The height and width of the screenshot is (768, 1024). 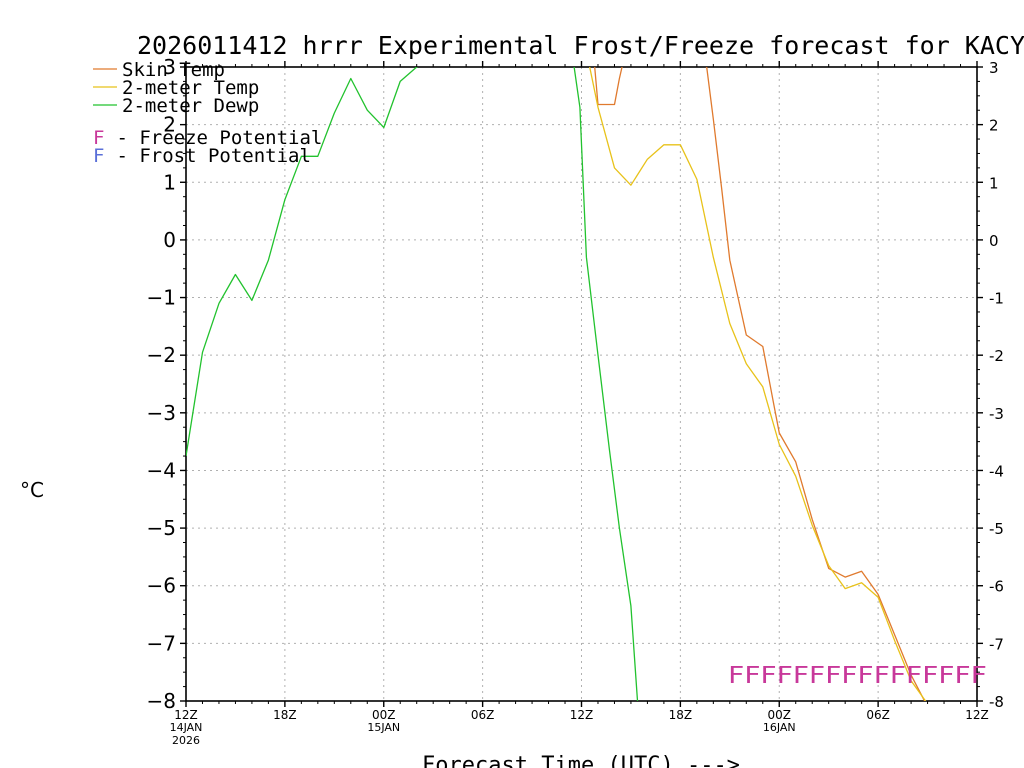 What do you see at coordinates (996, 587) in the screenshot?
I see `y-tick-label-right: -6` at bounding box center [996, 587].